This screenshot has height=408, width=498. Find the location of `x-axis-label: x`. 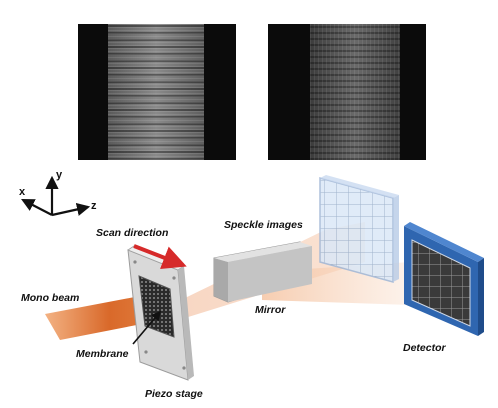

x-axis-label: x is located at coordinates (22, 192).